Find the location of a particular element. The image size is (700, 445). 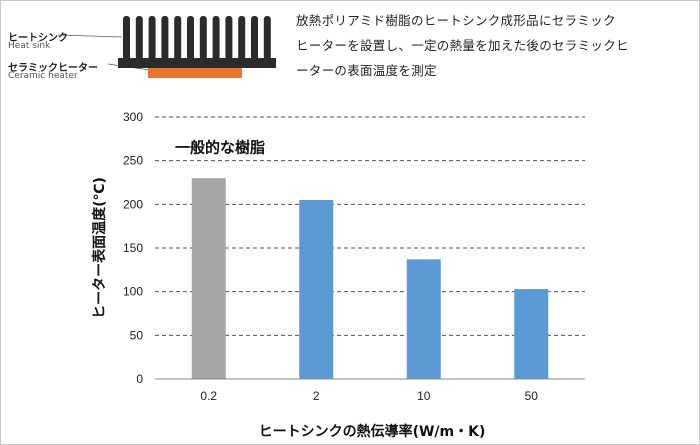

x-tick-label: 10 is located at coordinates (424, 396).